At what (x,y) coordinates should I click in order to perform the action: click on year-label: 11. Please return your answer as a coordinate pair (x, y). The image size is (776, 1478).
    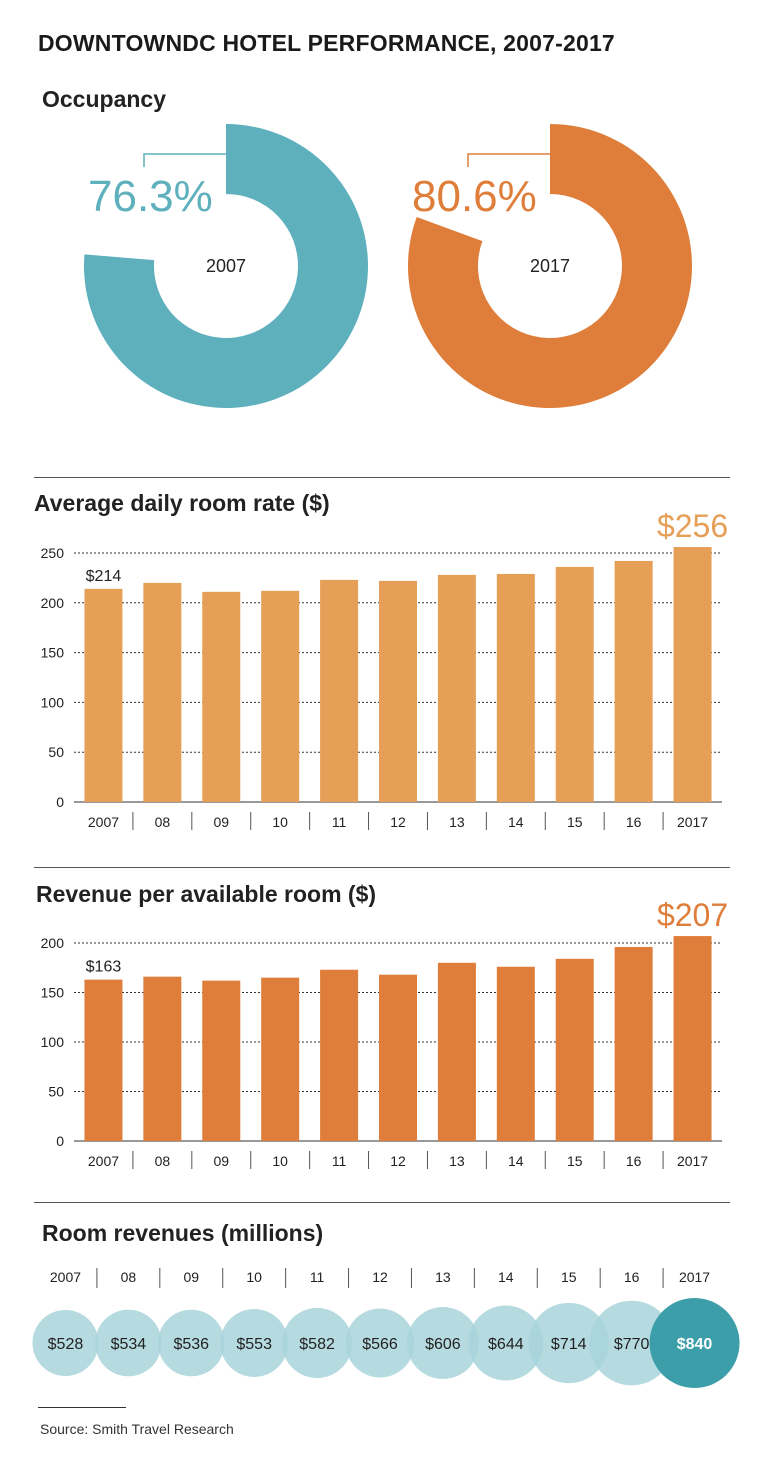
    Looking at the image, I should click on (317, 1277).